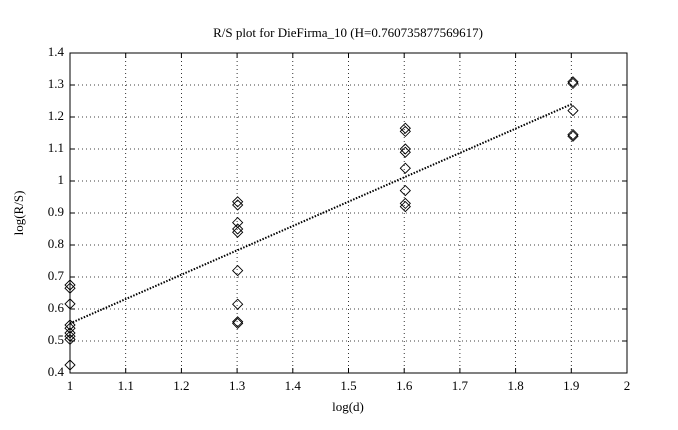  What do you see at coordinates (56, 83) in the screenshot?
I see `y-tick-label: 1.3` at bounding box center [56, 83].